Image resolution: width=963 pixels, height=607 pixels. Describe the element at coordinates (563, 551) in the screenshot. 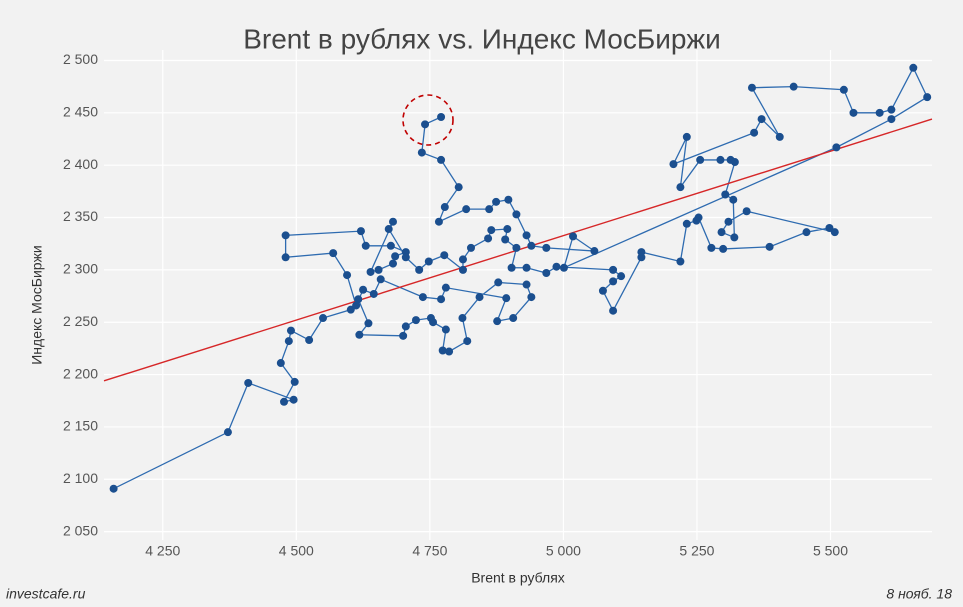

I see `x-tick-label: 5 000` at that location.